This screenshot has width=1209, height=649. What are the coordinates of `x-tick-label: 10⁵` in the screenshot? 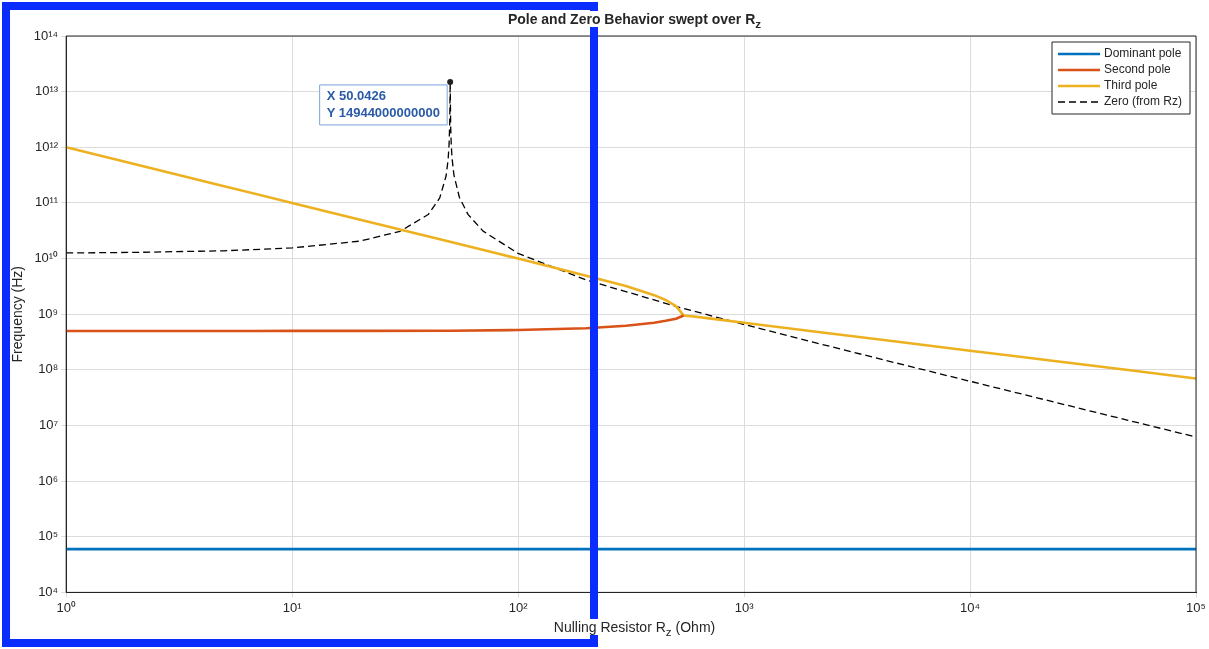 It's located at (1196, 607).